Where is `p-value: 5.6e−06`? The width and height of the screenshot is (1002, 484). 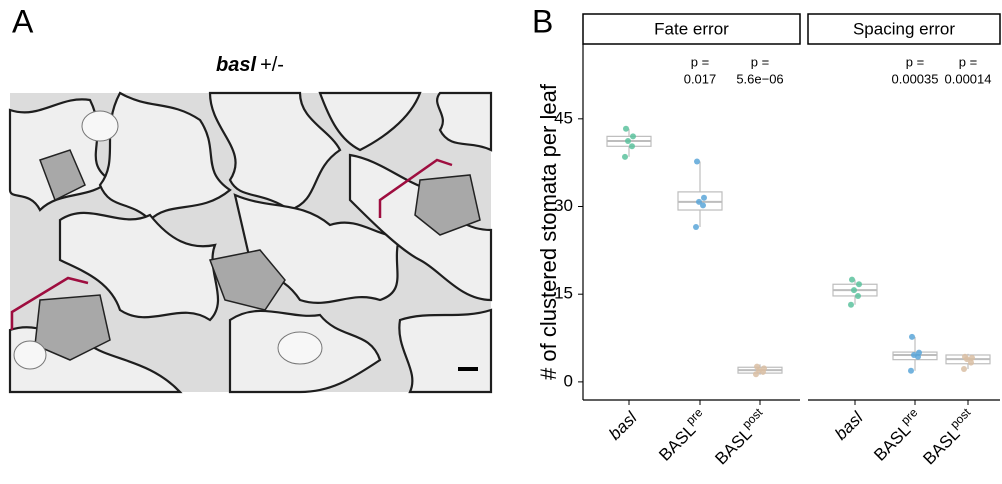
p-value: 5.6e−06 is located at coordinates (759, 78).